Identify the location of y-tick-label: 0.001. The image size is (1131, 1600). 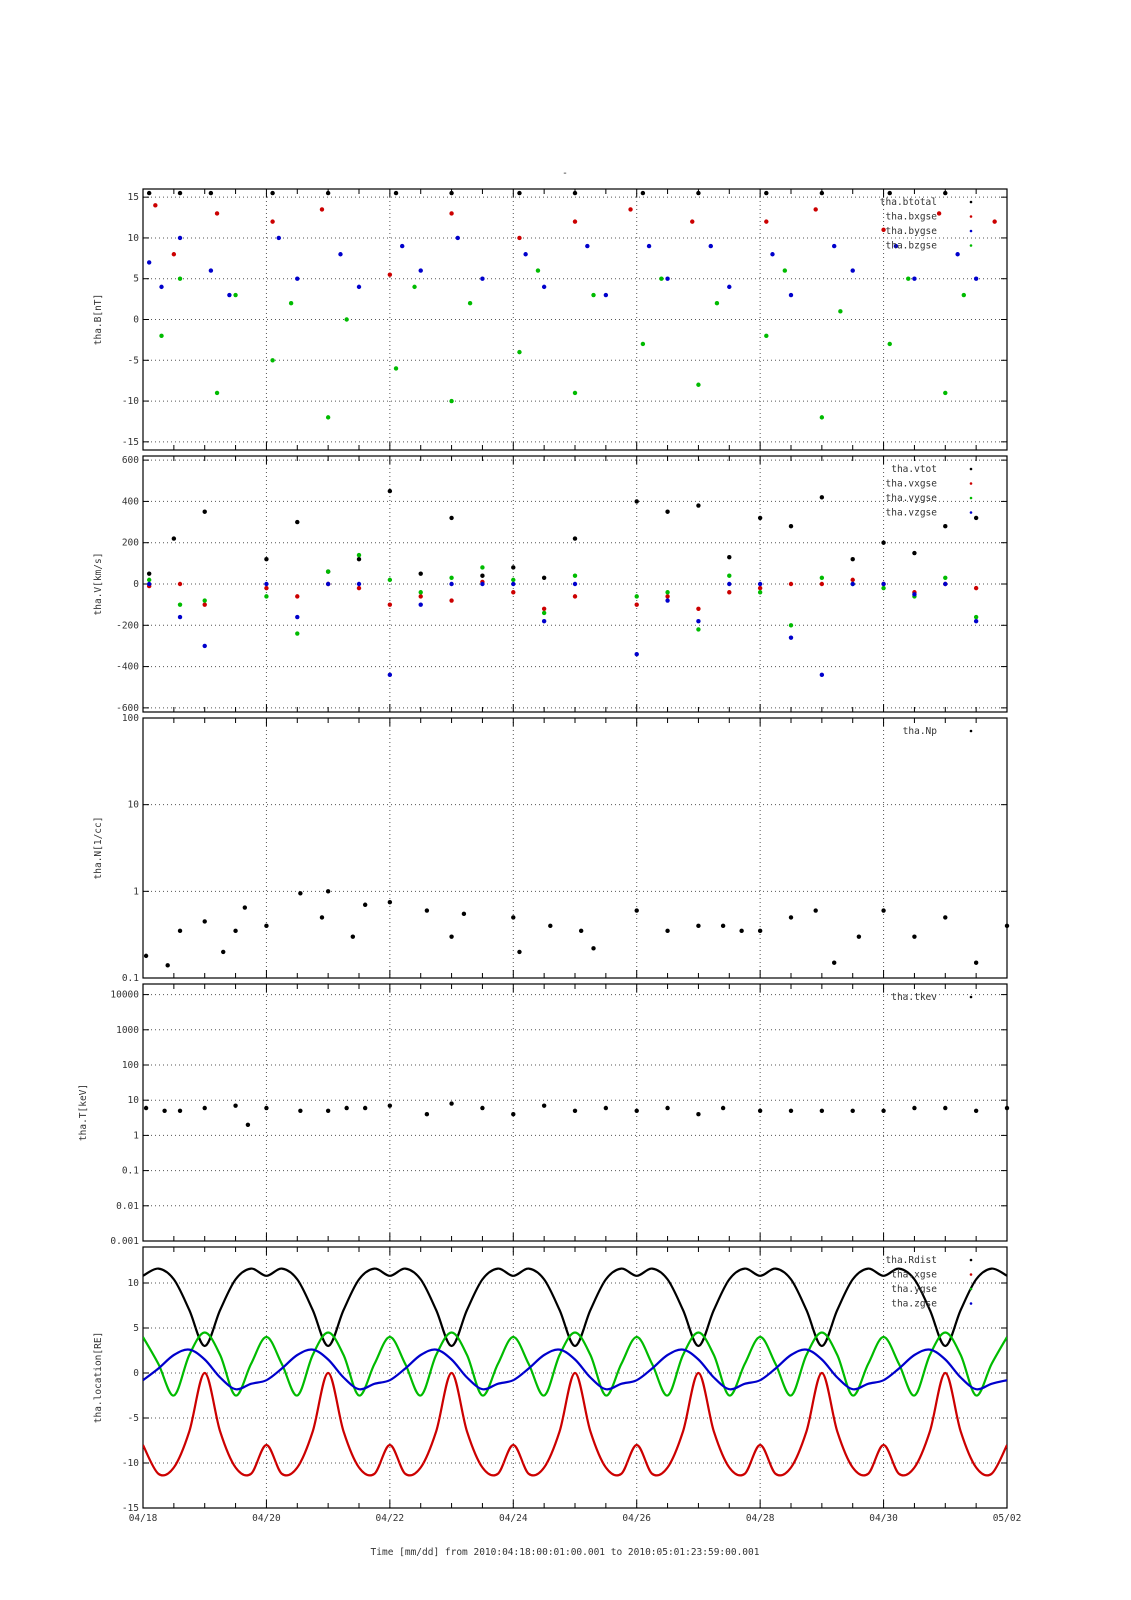
(124, 1241).